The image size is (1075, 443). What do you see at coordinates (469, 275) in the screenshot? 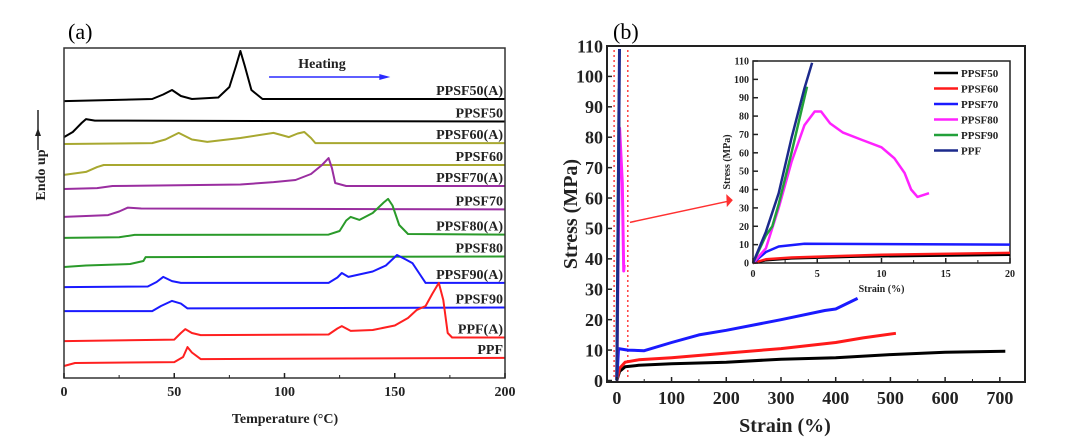
I see `curve-label: PPSF90(A)` at bounding box center [469, 275].